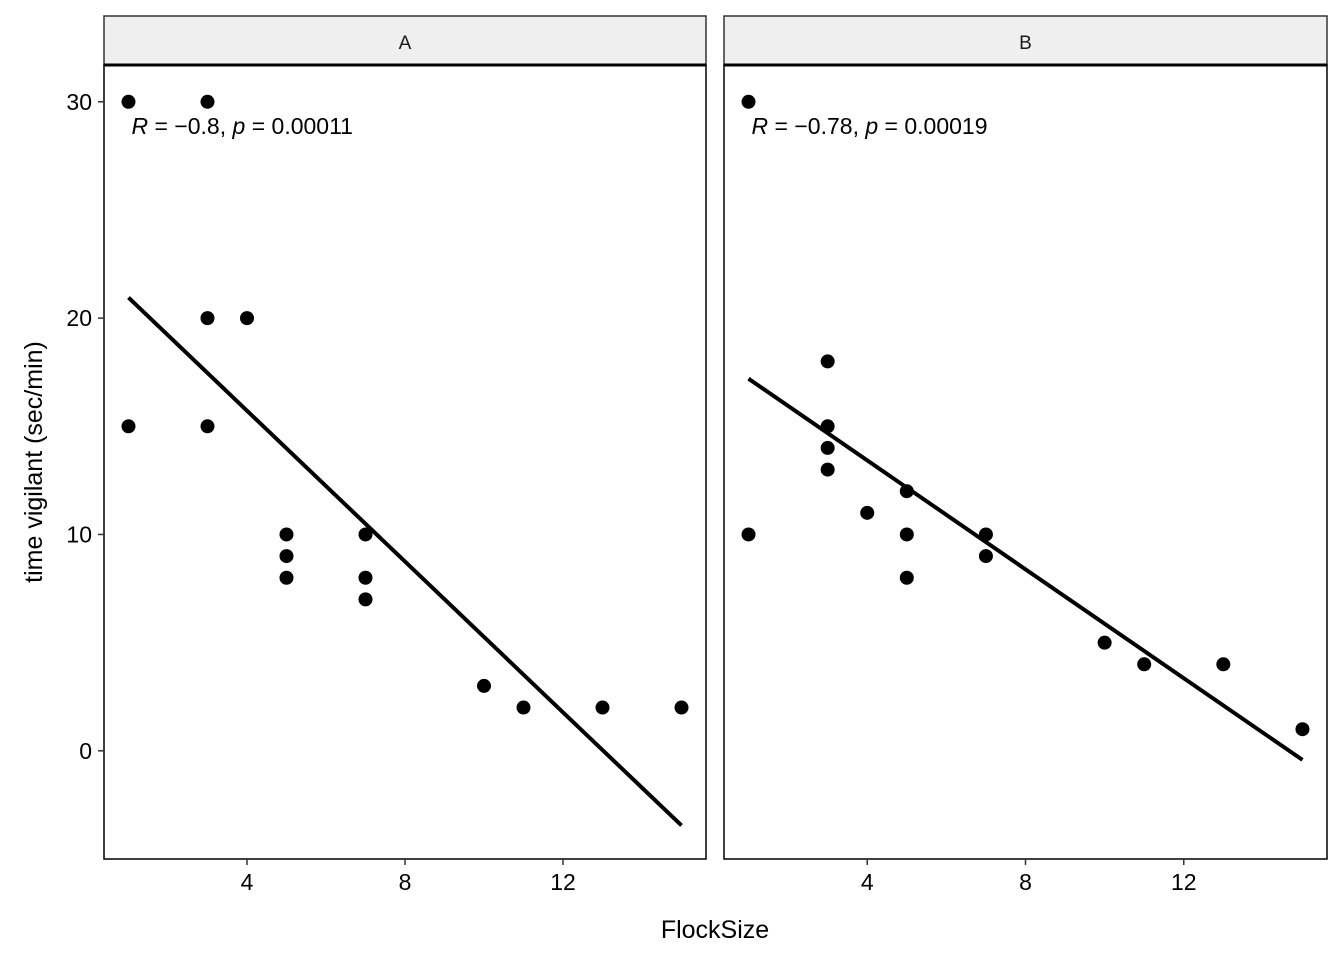  I want to click on x-axis-title: FlockSize, so click(715, 930).